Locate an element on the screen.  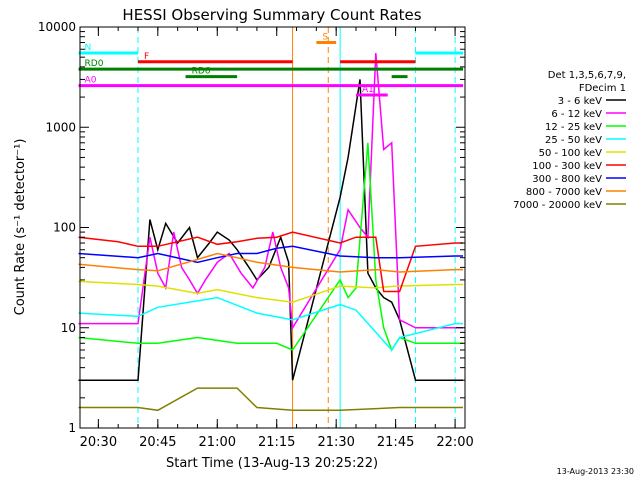
y-tick-label-2: 100 is located at coordinates (64, 228).